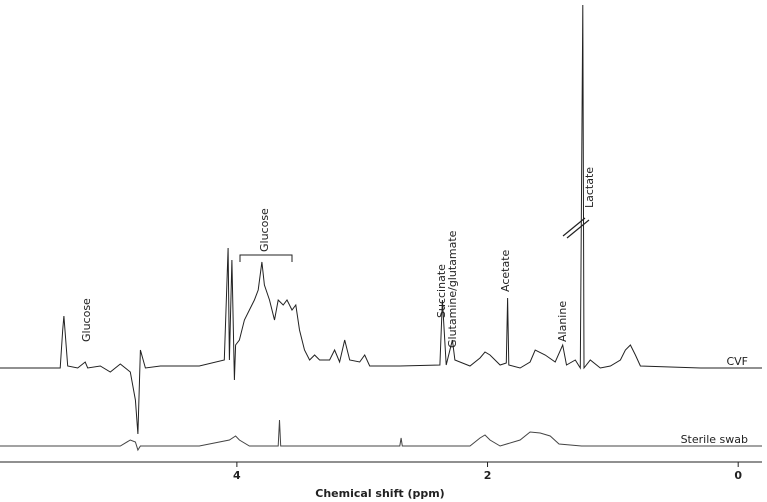 This screenshot has width=767, height=502. I want to click on axis-break, so click(576, 228).